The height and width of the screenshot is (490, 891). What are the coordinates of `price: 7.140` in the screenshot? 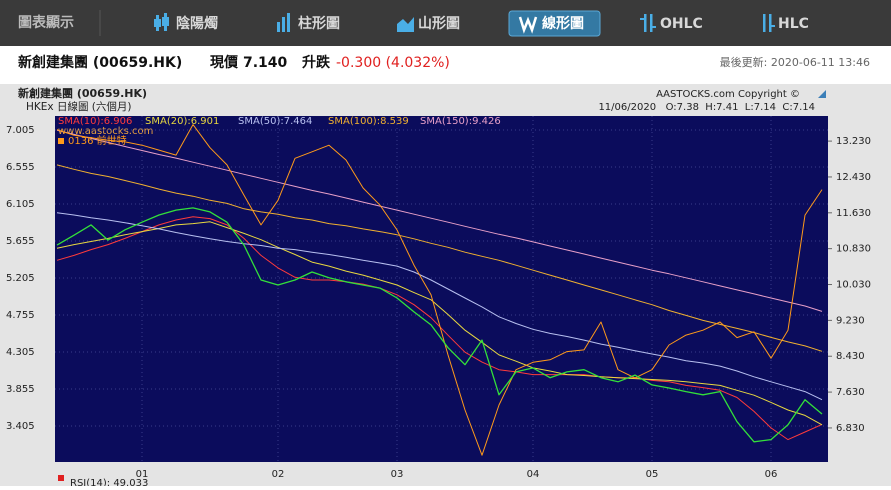 It's located at (265, 63).